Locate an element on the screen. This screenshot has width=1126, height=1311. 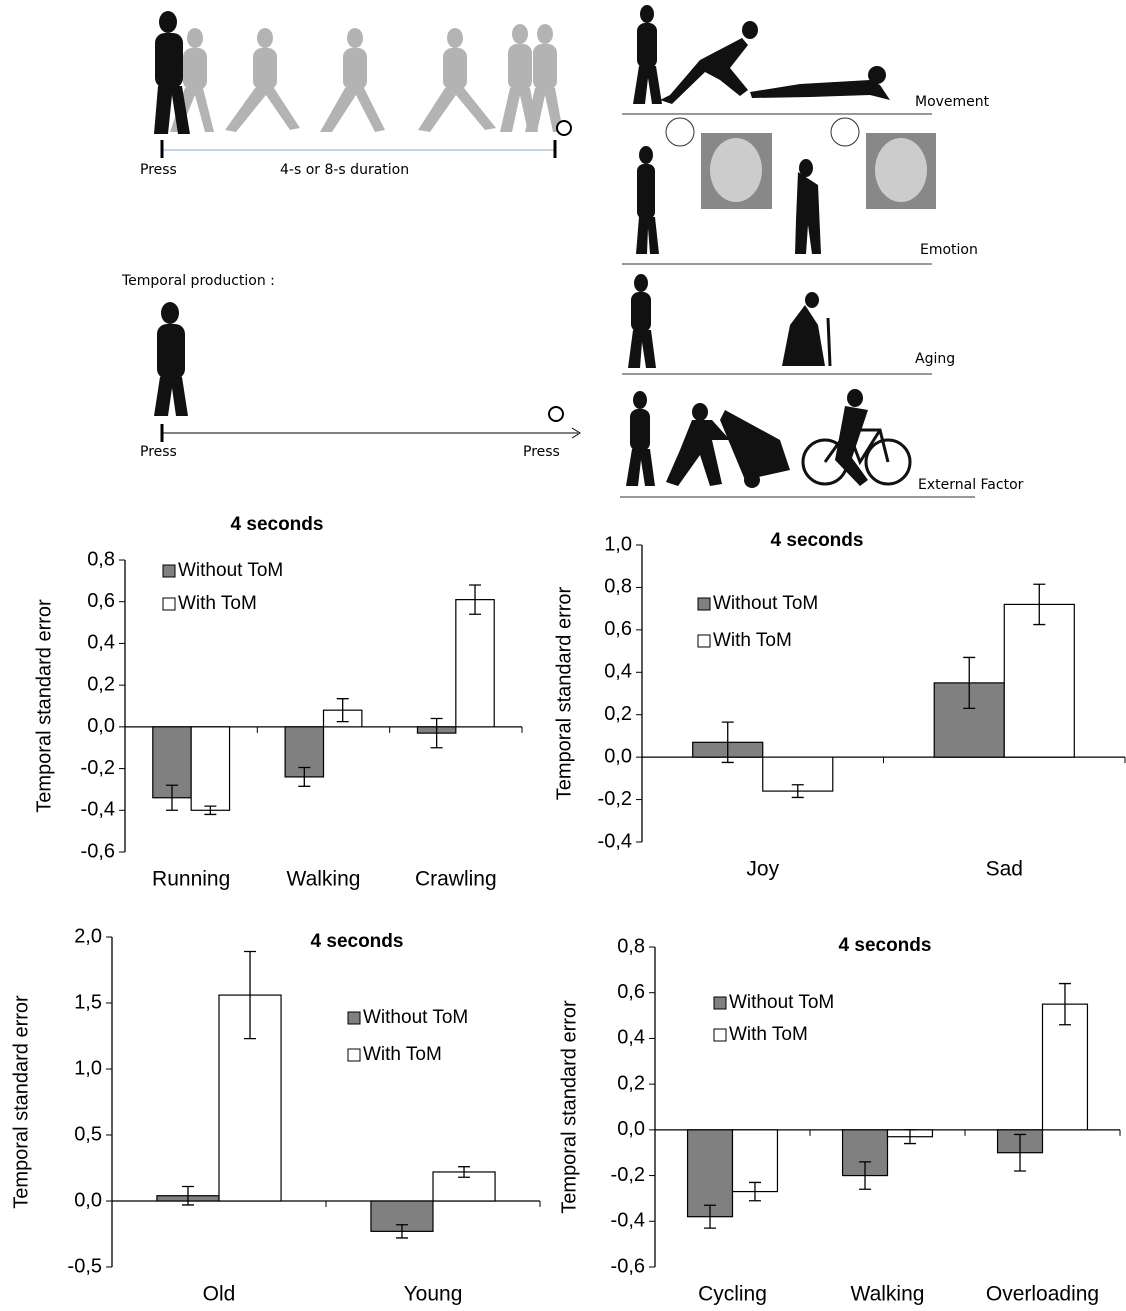
condition-label: Movement is located at coordinates (952, 102).